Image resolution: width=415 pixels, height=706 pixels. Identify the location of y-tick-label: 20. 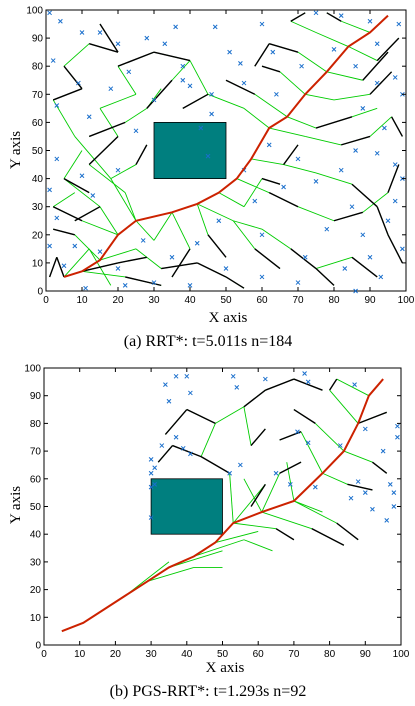
(38, 235).